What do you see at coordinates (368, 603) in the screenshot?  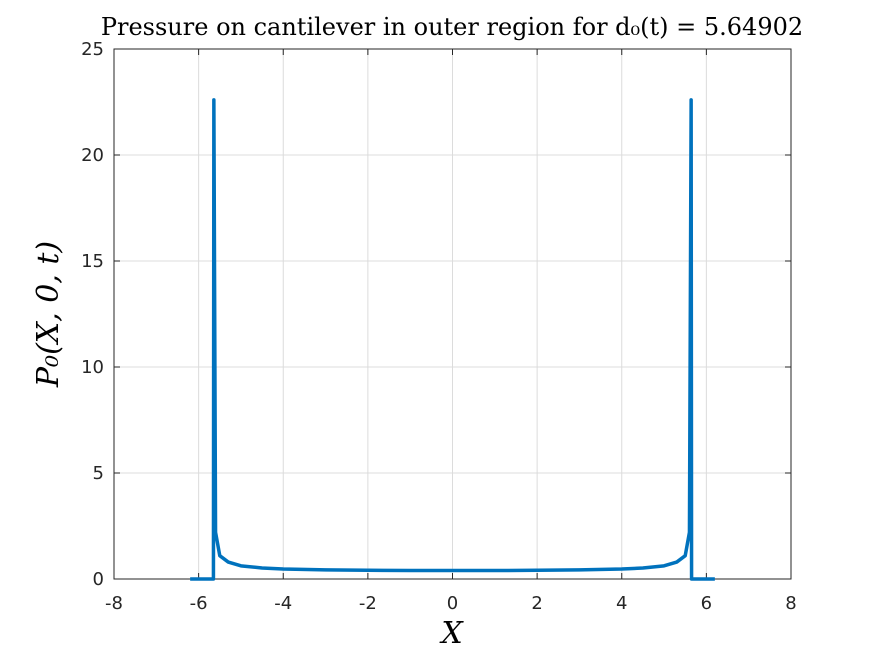 I see `x-tick-label: -2` at bounding box center [368, 603].